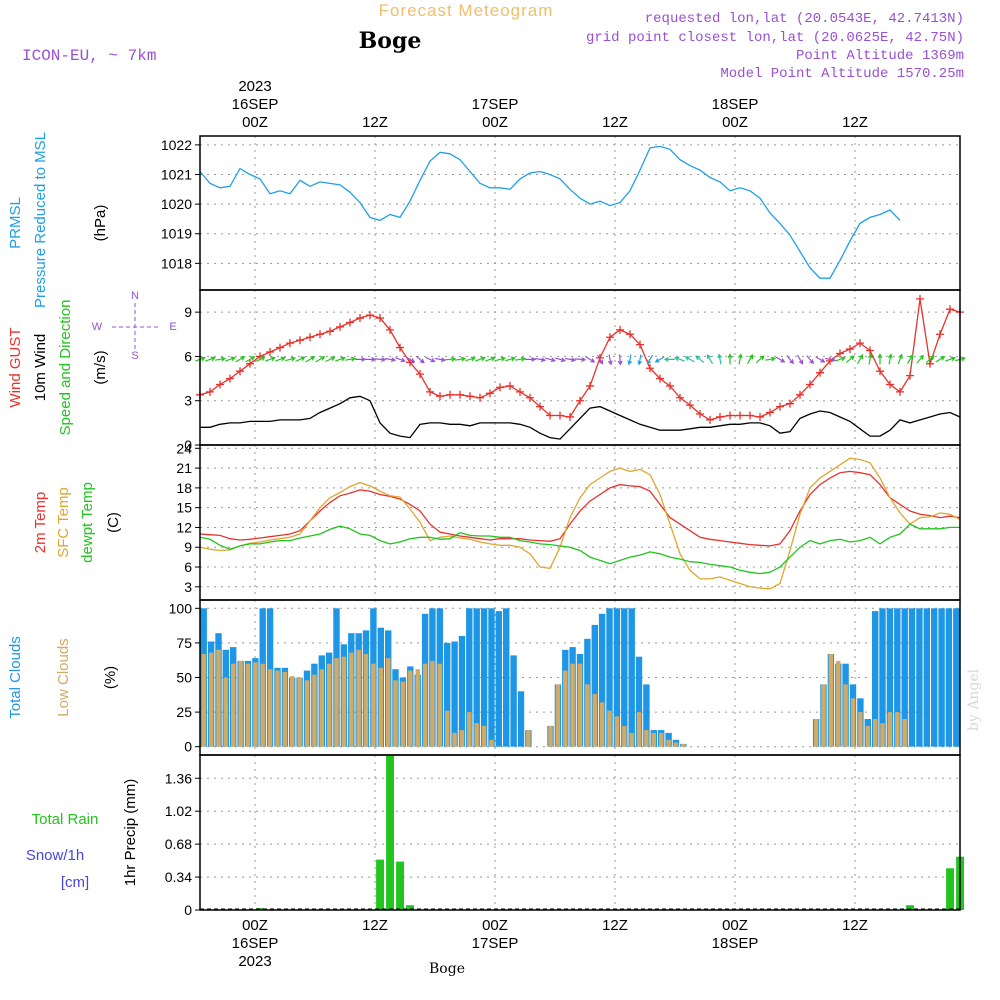 This screenshot has width=1000, height=1000. What do you see at coordinates (188, 587) in the screenshot?
I see `y-tick-label: 3` at bounding box center [188, 587].